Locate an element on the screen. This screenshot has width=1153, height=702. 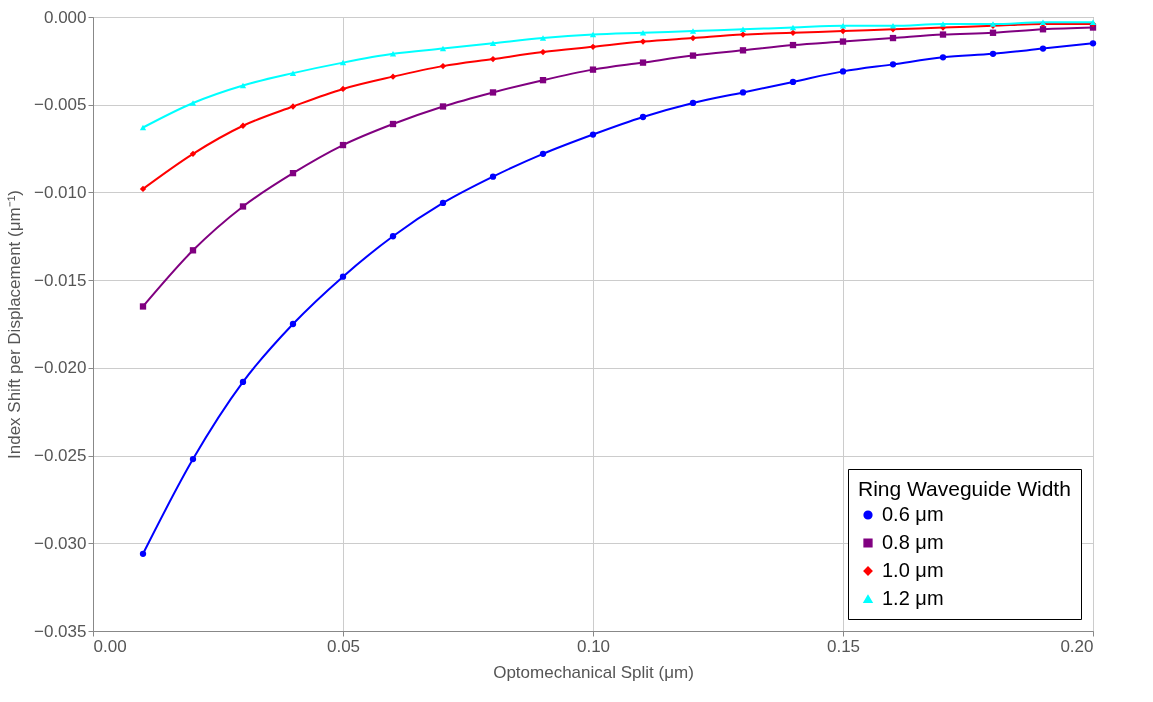
legend-label: 1.2 μm is located at coordinates (913, 598).